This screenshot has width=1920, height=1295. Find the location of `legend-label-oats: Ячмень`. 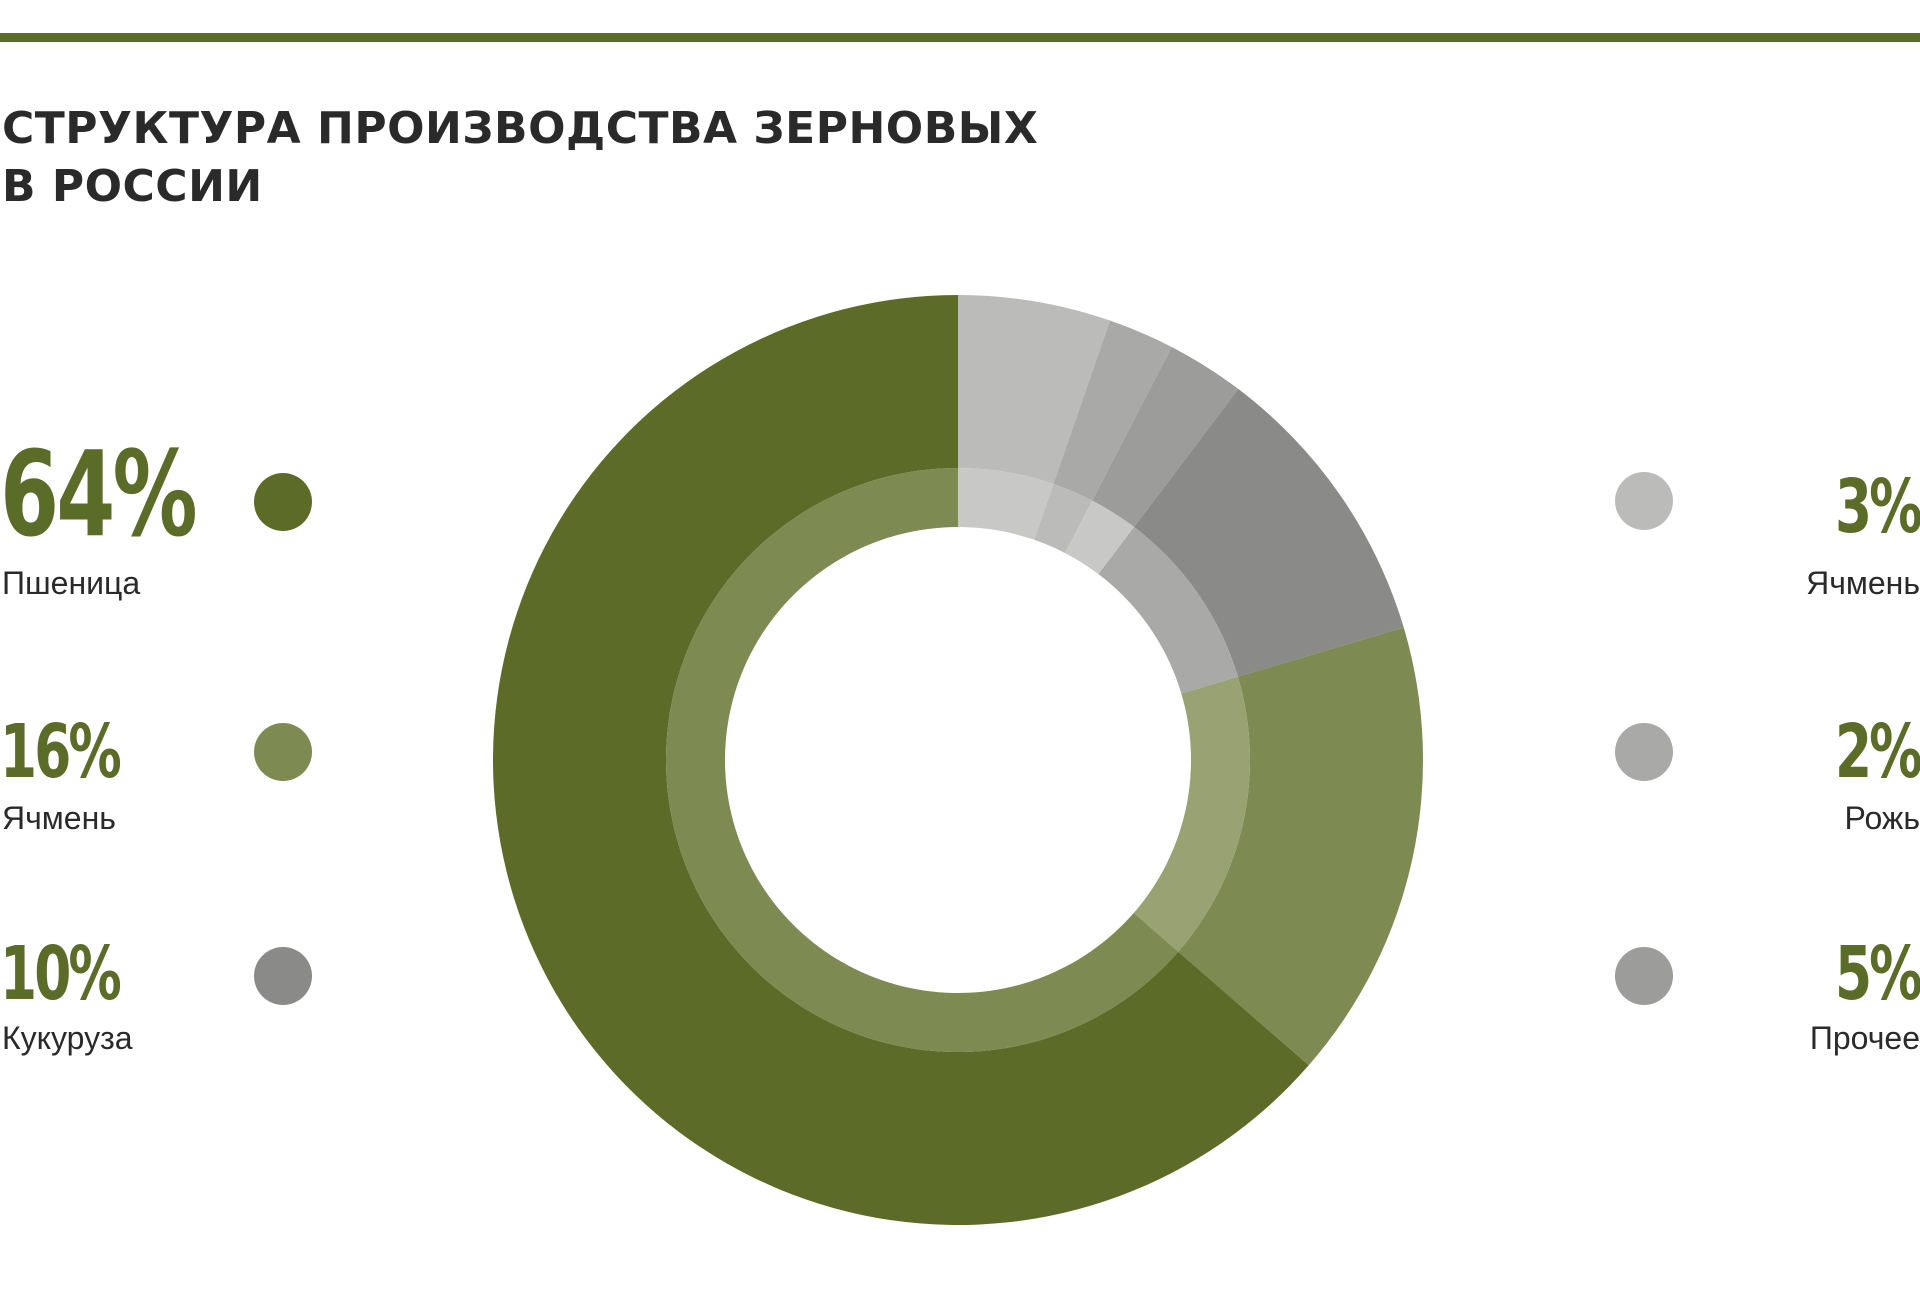

legend-label-oats: Ячмень is located at coordinates (1863, 583).